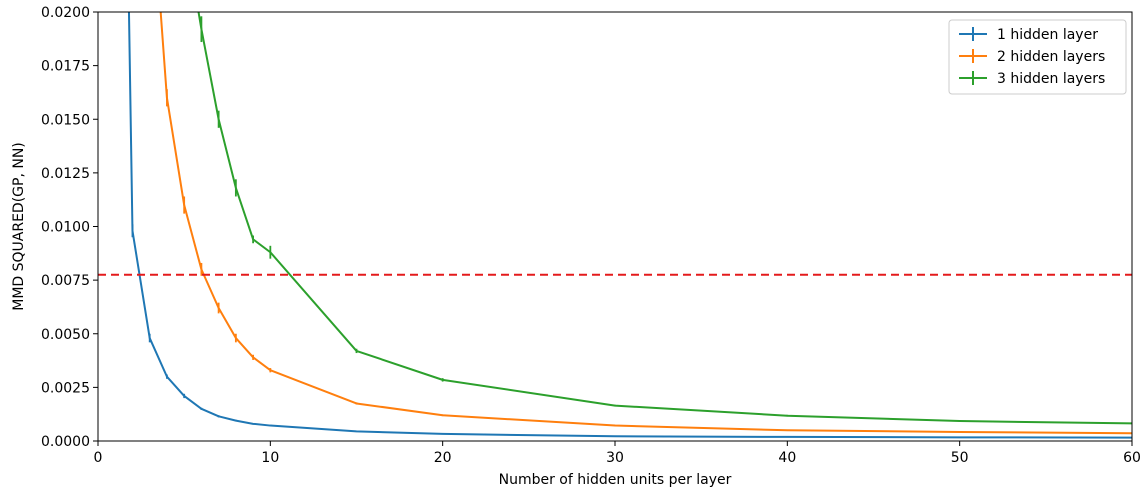 Image resolution: width=1146 pixels, height=487 pixels. Describe the element at coordinates (65, 228) in the screenshot. I see `y-tick-label: 0.0100` at that location.